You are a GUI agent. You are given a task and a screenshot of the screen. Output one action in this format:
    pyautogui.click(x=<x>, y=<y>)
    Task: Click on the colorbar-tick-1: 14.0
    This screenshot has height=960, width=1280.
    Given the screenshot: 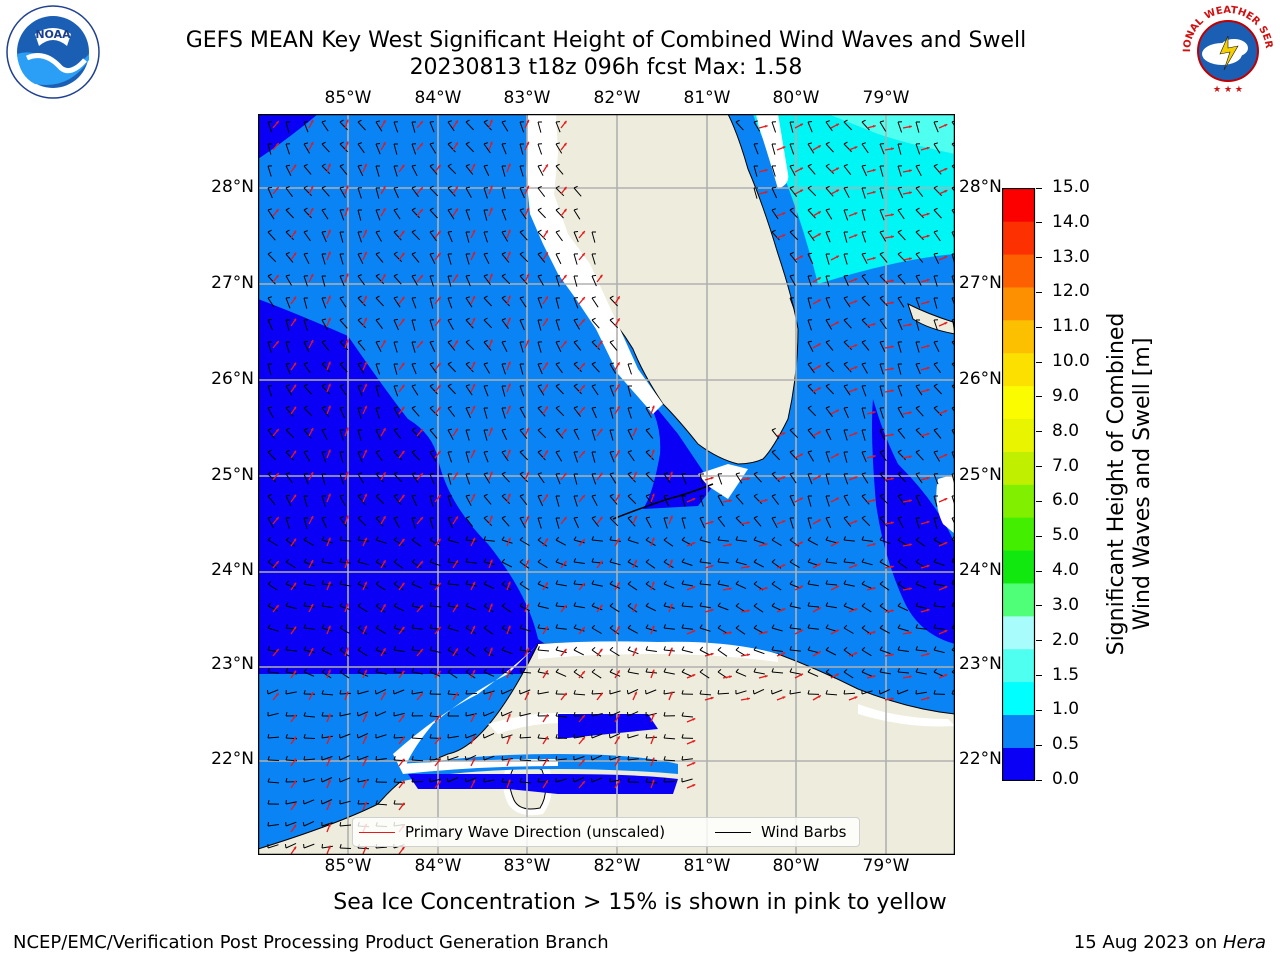 What is the action you would take?
    pyautogui.click(x=1071, y=221)
    